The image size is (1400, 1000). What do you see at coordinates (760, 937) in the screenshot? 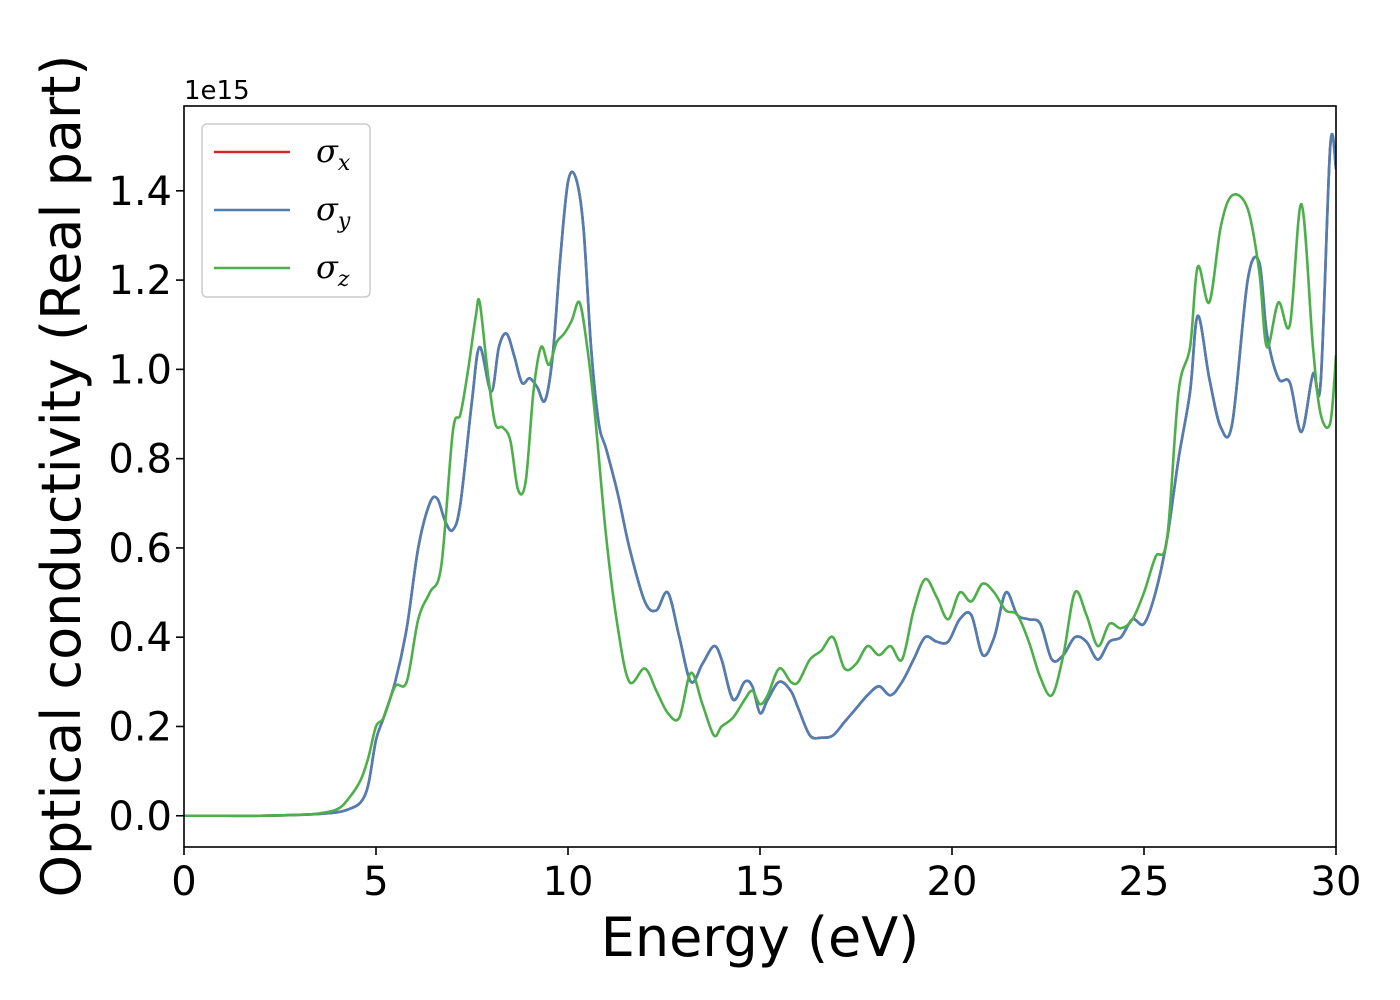
I see `x-axis-label: Energy (eV)` at bounding box center [760, 937].